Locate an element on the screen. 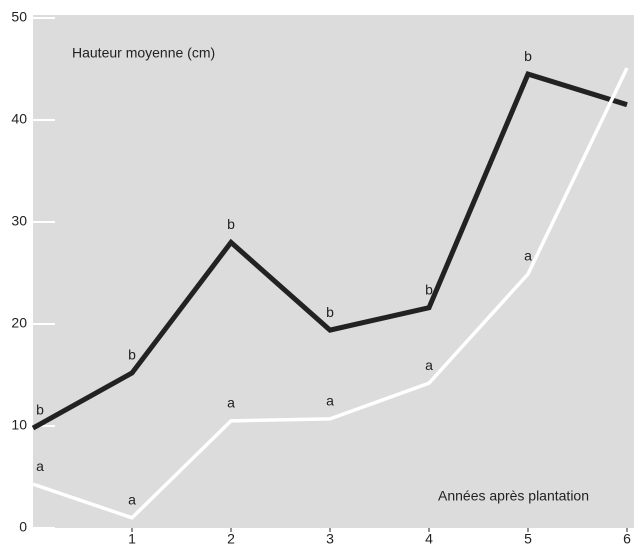 This screenshot has width=634, height=546. x-tick-label: 5 is located at coordinates (528, 538).